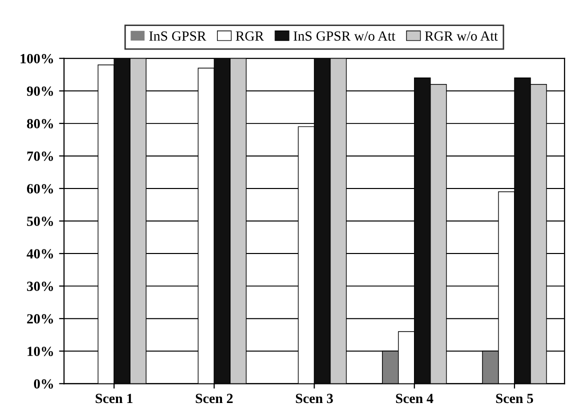 This screenshot has height=417, width=582. I want to click on x-tick-label: Scen 3, so click(314, 399).